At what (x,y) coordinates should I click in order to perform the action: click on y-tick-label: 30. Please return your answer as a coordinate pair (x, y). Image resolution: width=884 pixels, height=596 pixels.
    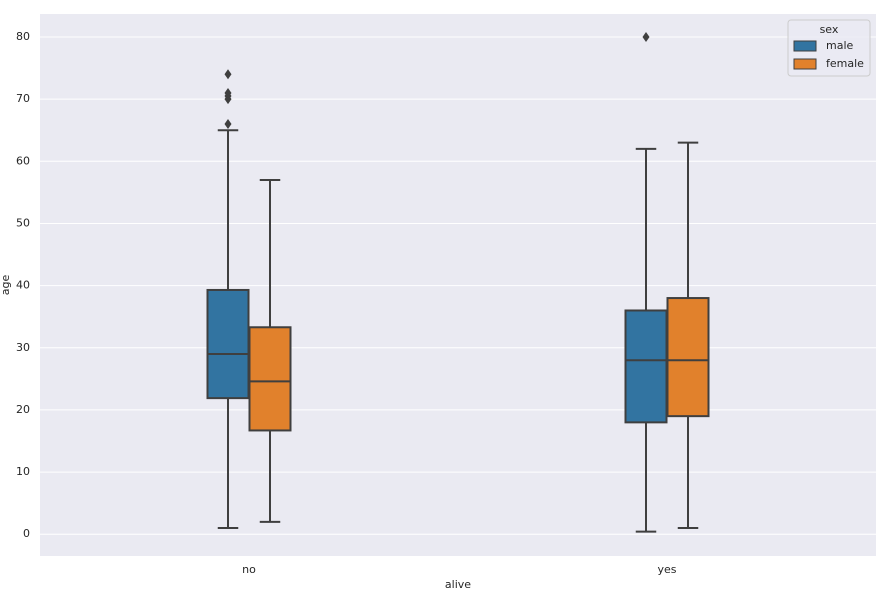
    Looking at the image, I should click on (23, 347).